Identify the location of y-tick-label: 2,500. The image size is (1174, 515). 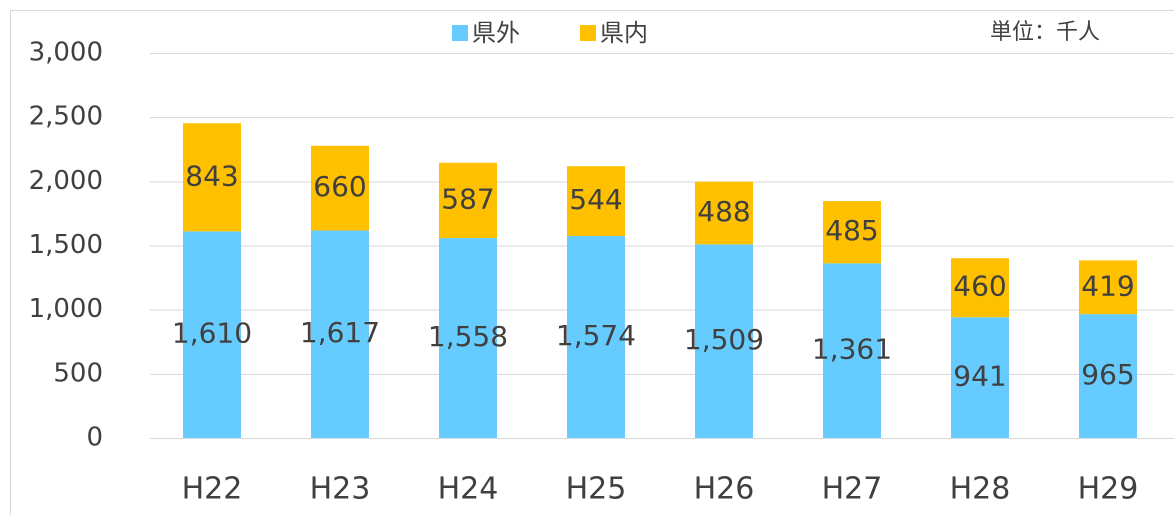
(66, 117).